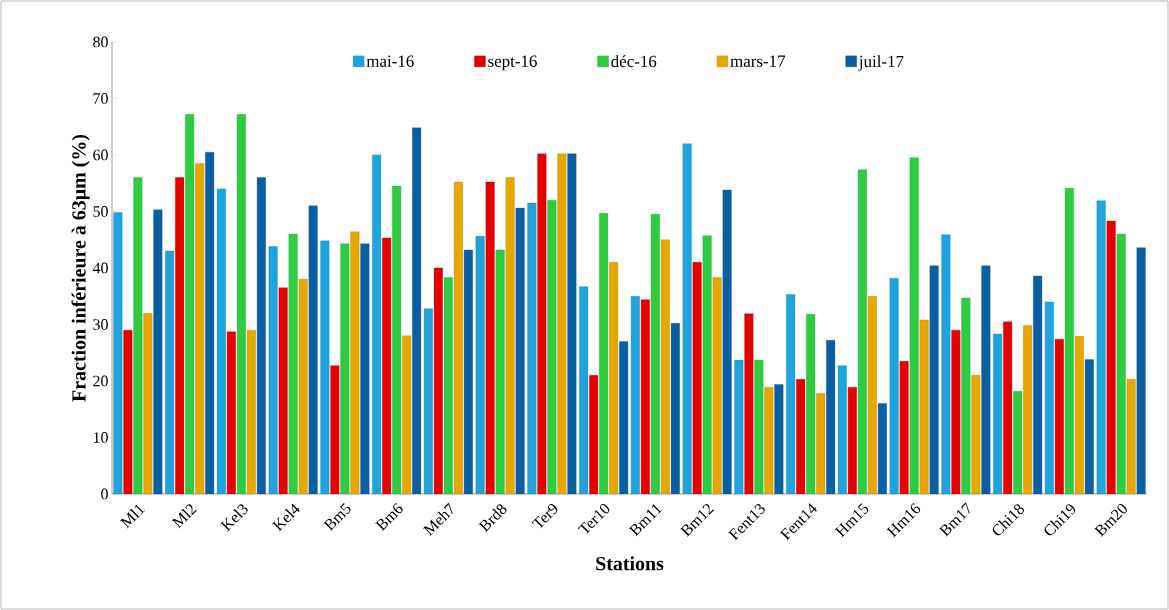 Image resolution: width=1169 pixels, height=610 pixels. I want to click on legend-label: mars-17, so click(758, 61).